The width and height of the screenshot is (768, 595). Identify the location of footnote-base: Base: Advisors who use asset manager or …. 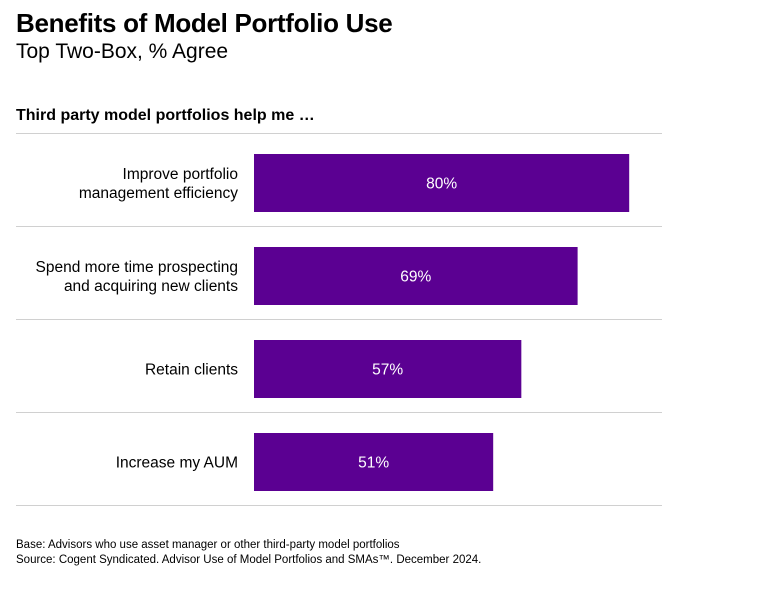
(208, 545).